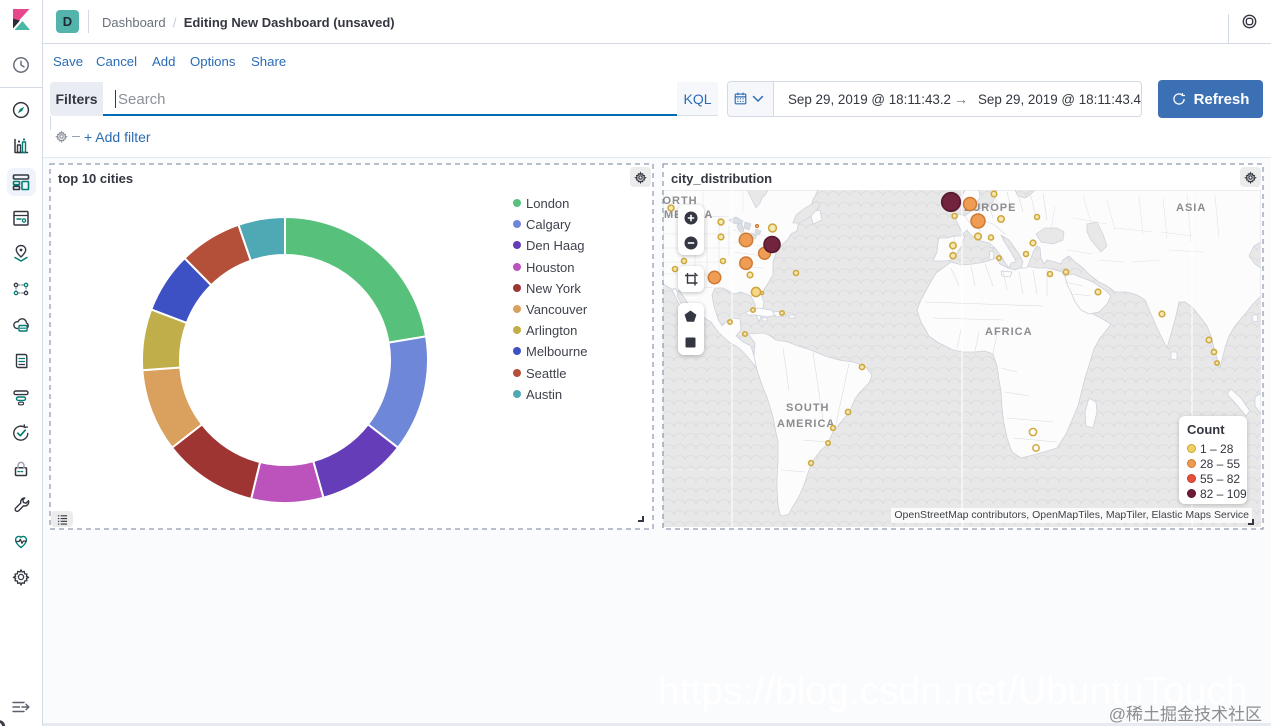  What do you see at coordinates (806, 424) in the screenshot?
I see `svg-text: AMERICA` at bounding box center [806, 424].